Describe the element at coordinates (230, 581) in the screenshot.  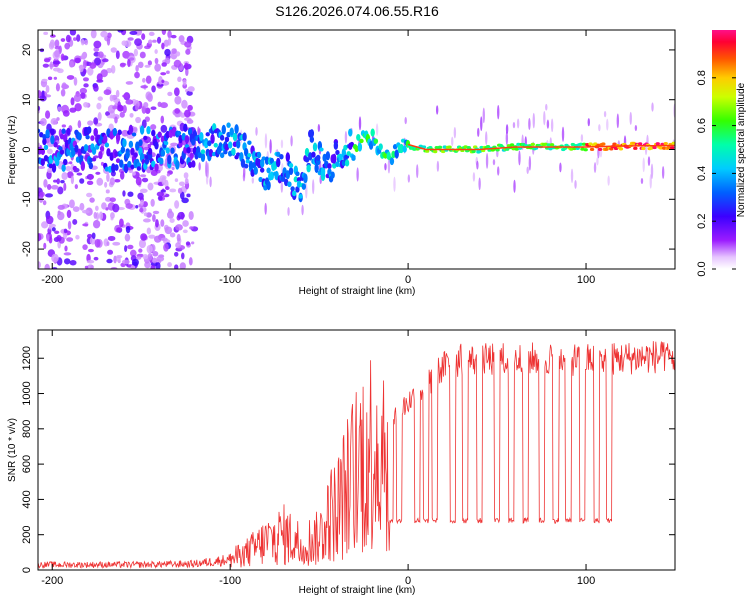
I see `x-tick-label: -100` at that location.